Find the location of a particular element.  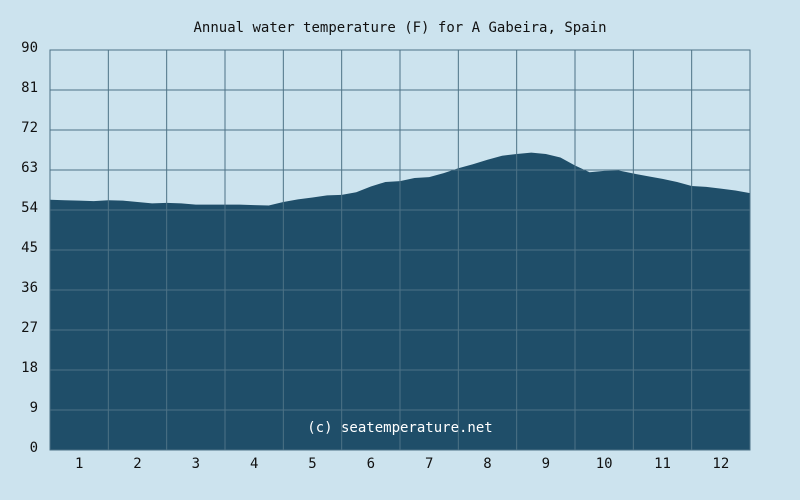

x-tick-label: 11 is located at coordinates (662, 464).